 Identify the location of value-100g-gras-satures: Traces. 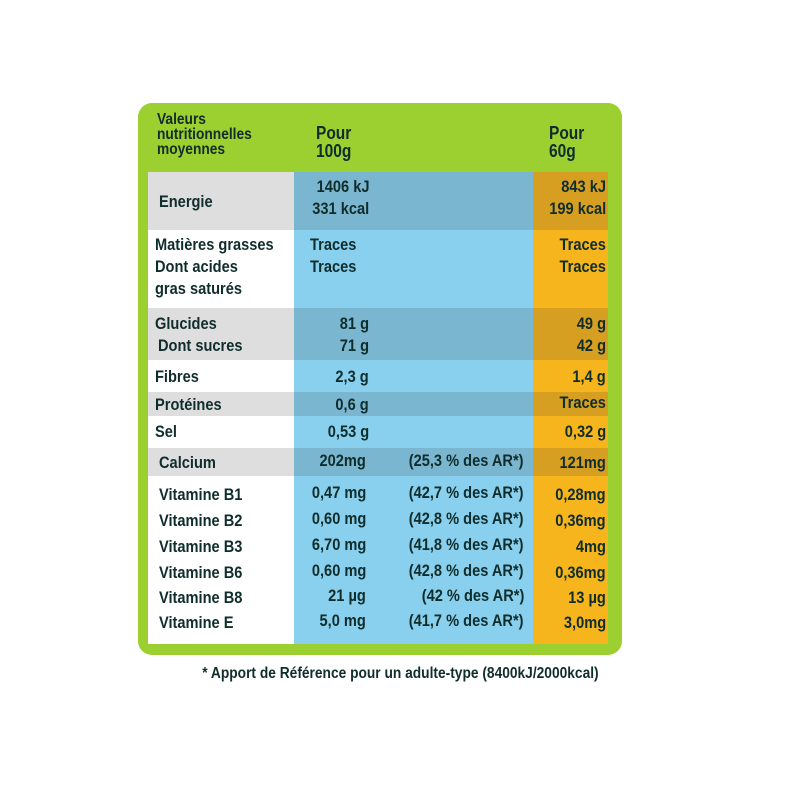
(333, 266).